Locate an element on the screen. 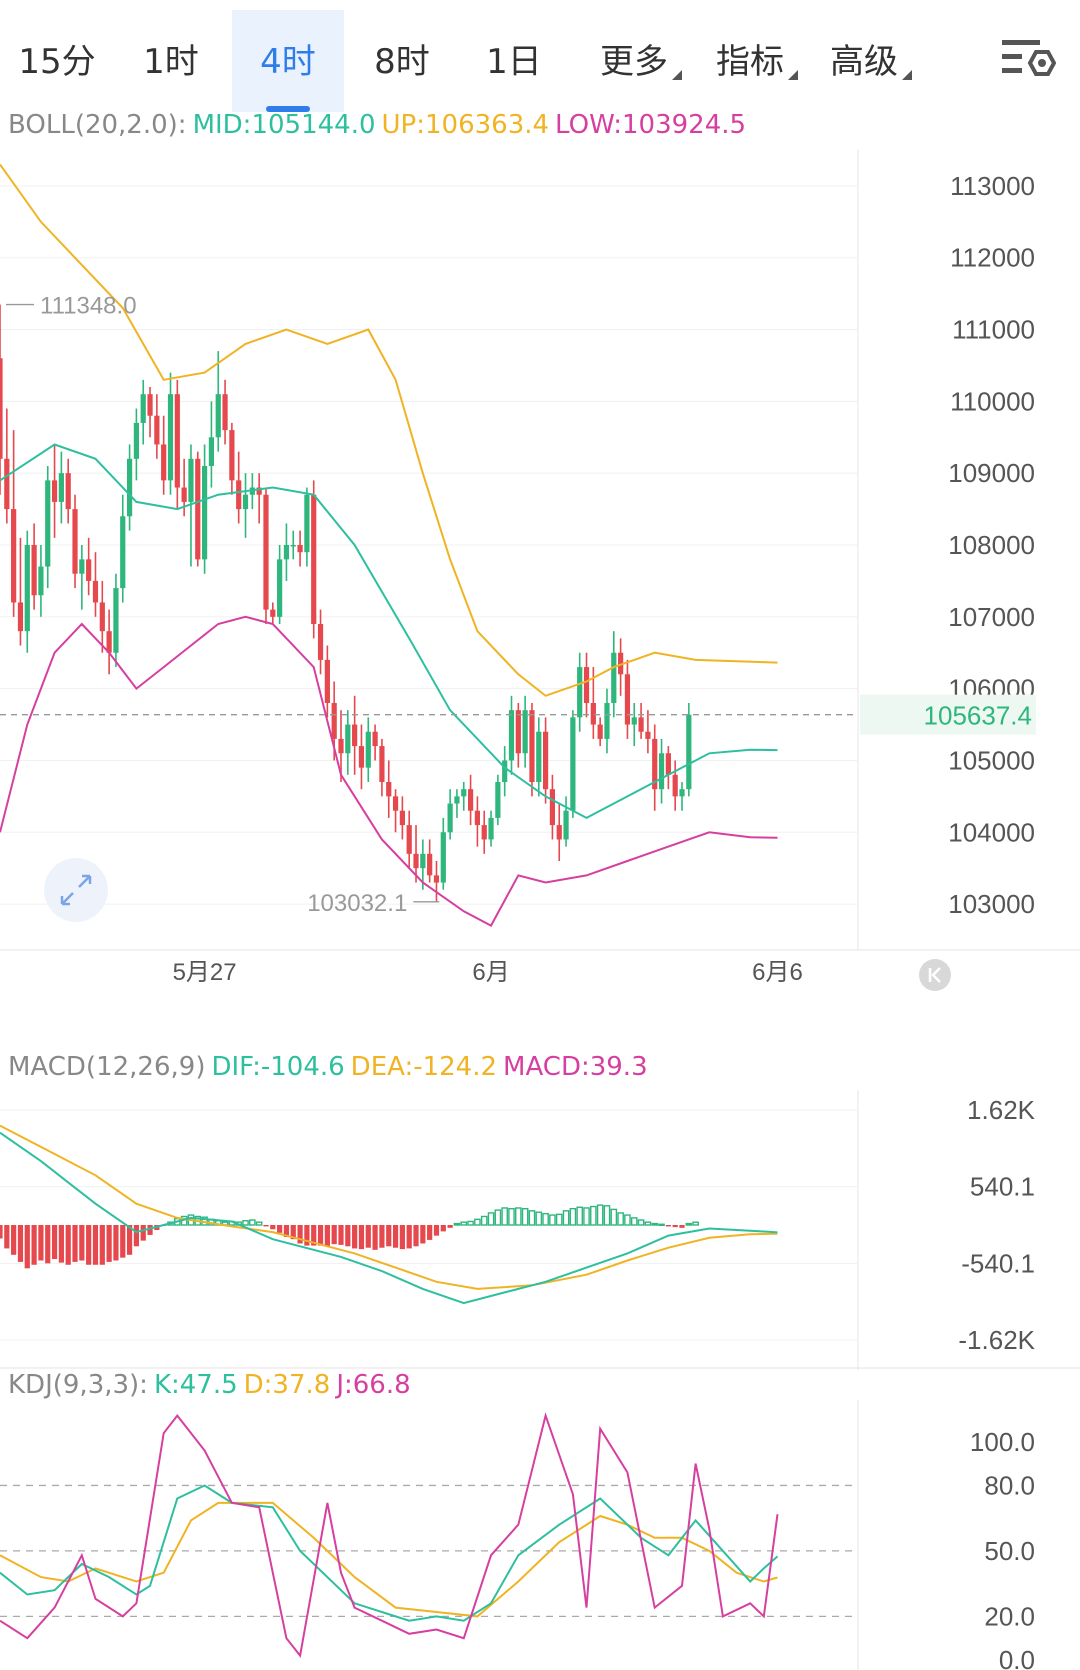 This screenshot has height=1670, width=1080. timeframe-tab-4: 1日 is located at coordinates (514, 61).